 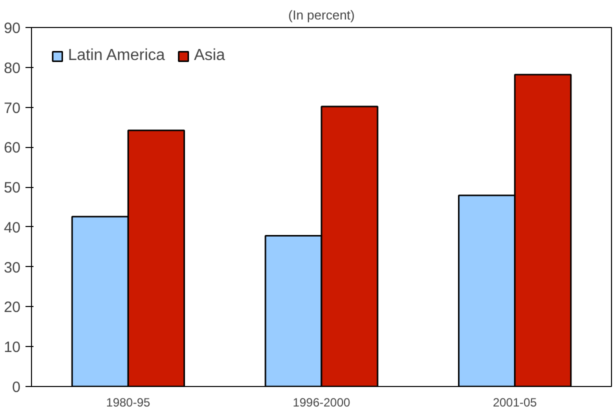 What do you see at coordinates (12, 227) in the screenshot?
I see `y-tick-label: 40` at bounding box center [12, 227].